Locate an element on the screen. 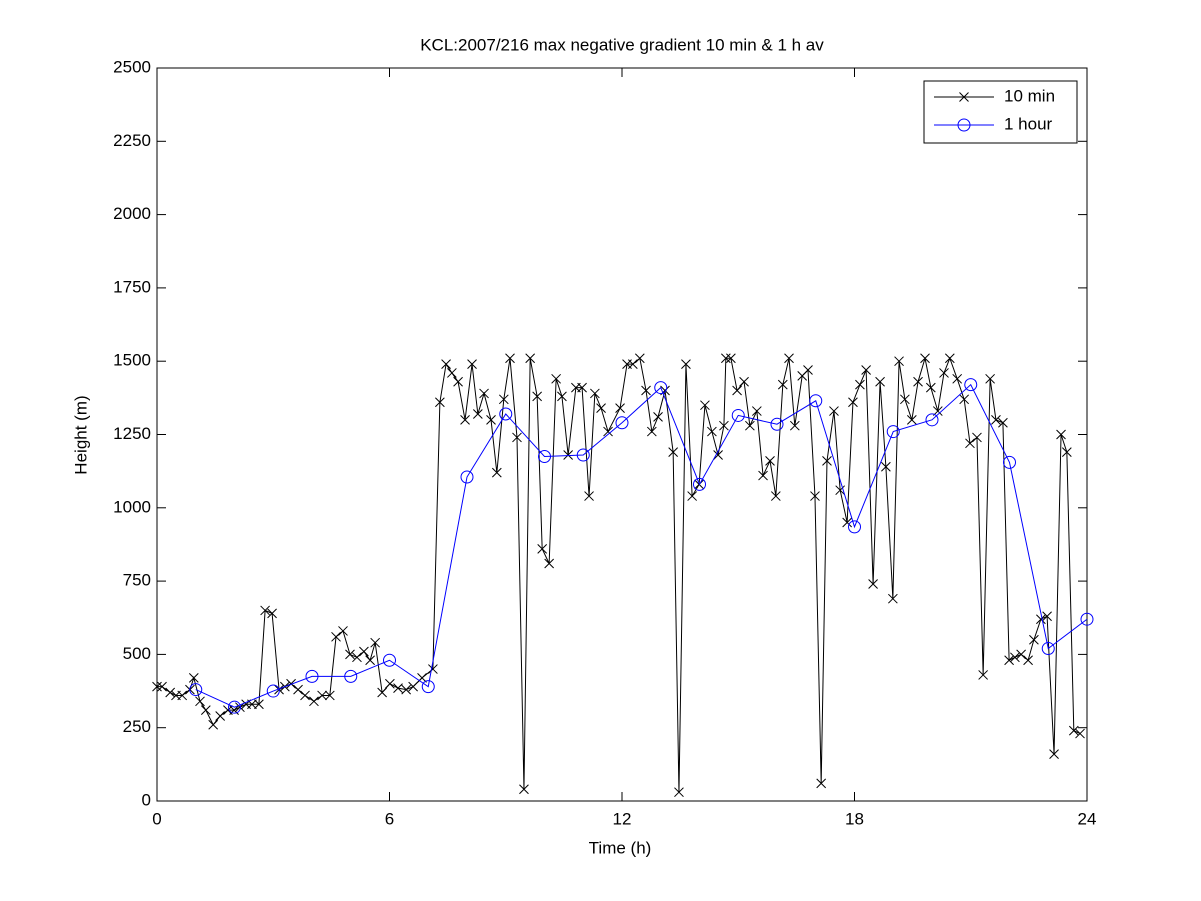 This screenshot has width=1201, height=901. y-tick-label: 1000 is located at coordinates (132, 506).